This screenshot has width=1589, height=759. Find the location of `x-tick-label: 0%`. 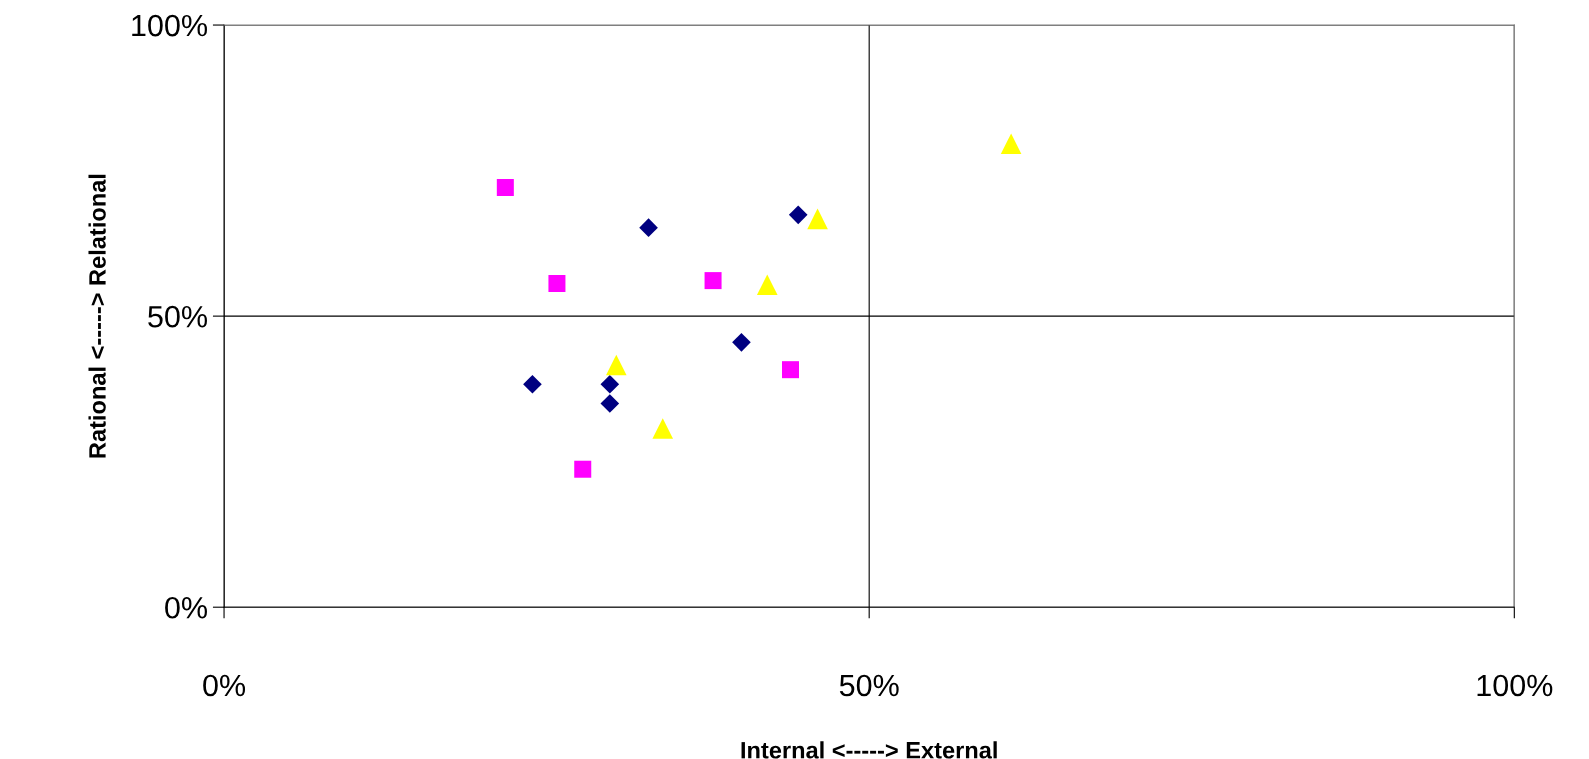

x-tick-label: 0% is located at coordinates (224, 685).